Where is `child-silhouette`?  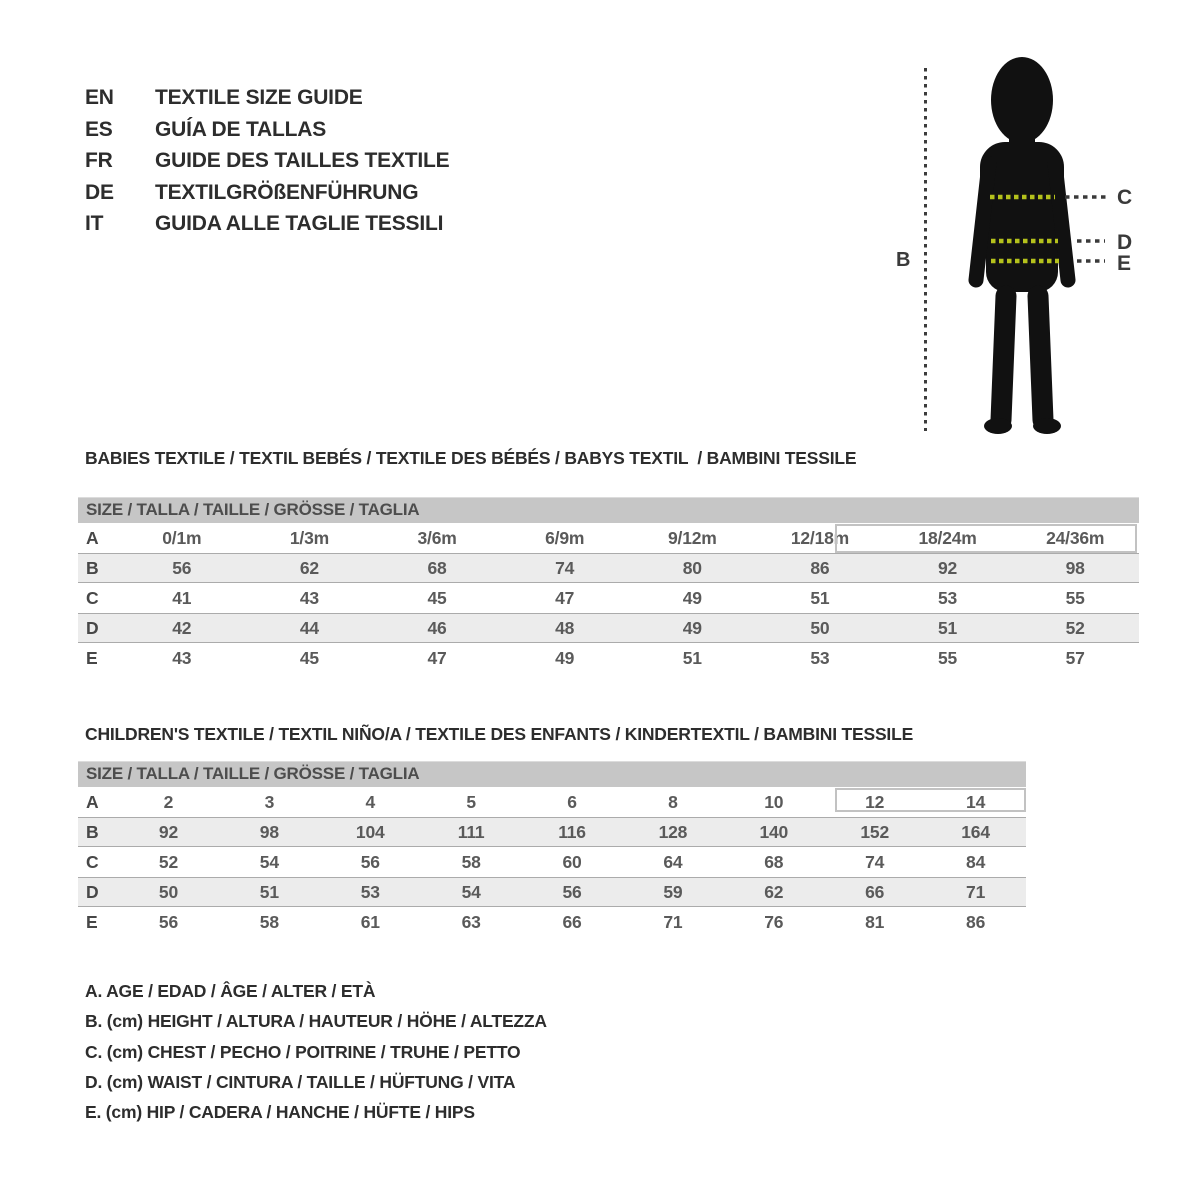
child-silhouette is located at coordinates (1022, 245).